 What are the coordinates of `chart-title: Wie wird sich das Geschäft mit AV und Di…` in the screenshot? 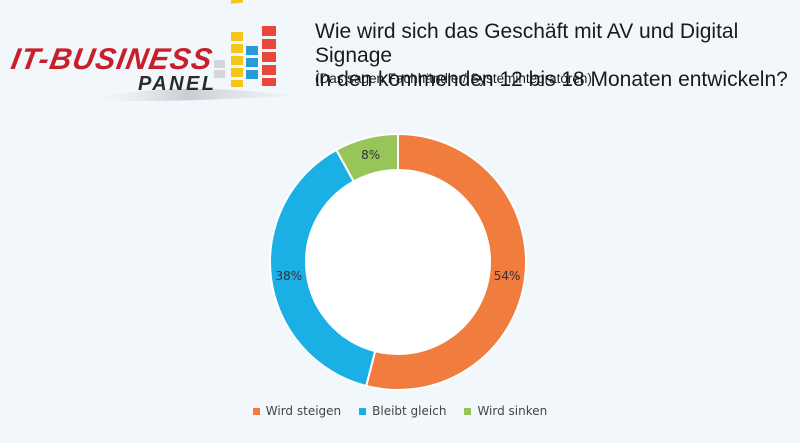 It's located at (555, 56).